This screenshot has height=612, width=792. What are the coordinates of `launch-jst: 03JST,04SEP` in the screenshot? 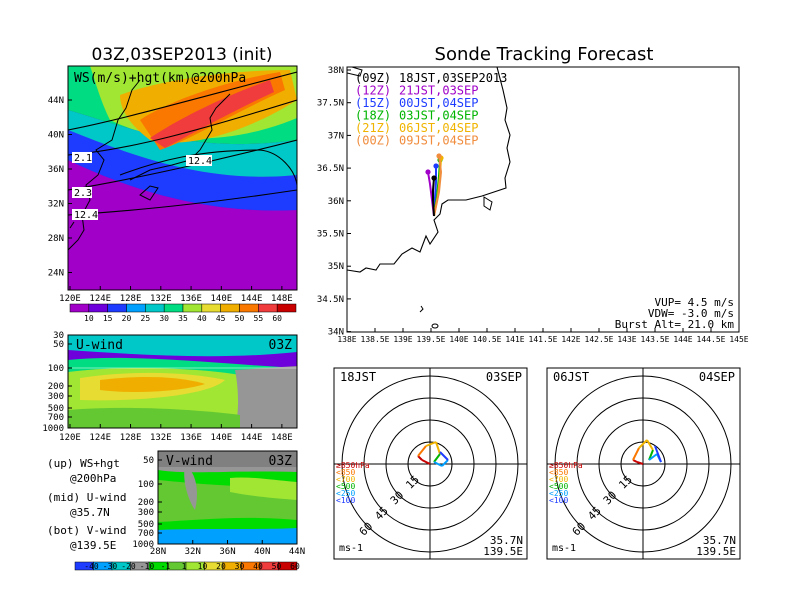 It's located at (438, 116).